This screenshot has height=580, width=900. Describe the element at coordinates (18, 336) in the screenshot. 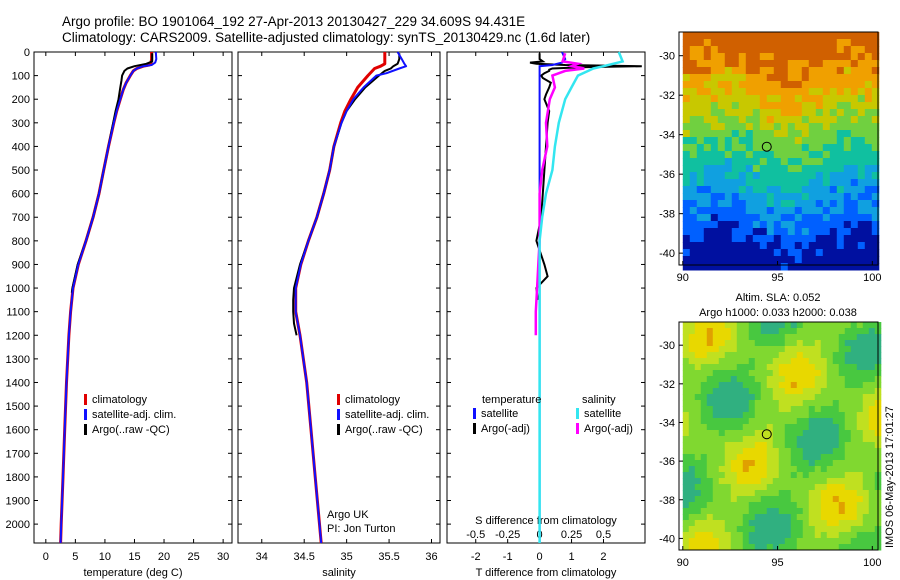

I see `ytick-label: 1200` at that location.